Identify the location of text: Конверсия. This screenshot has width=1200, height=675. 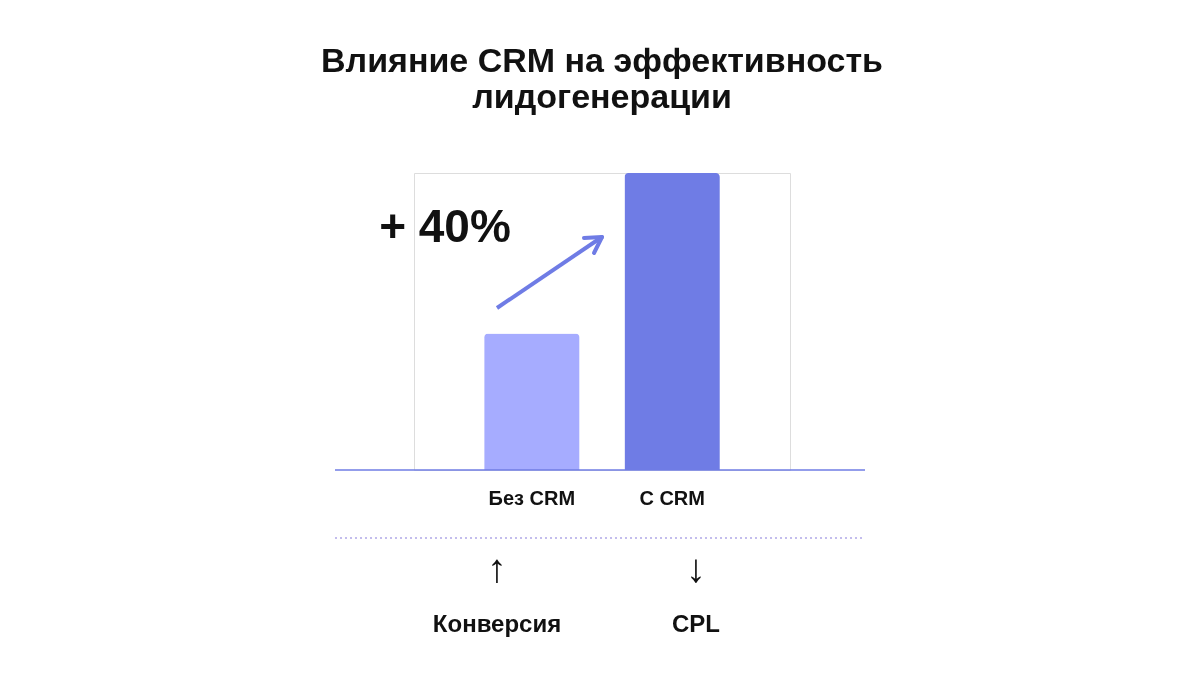
(497, 623).